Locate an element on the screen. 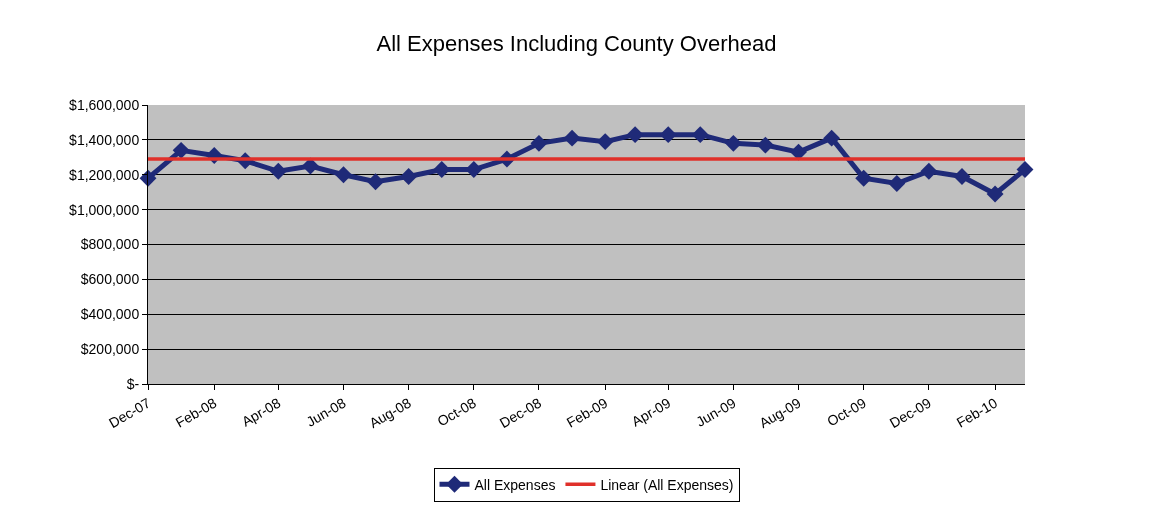 Image resolution: width=1153 pixels, height=514 pixels. legend-label: All Expenses is located at coordinates (515, 484).